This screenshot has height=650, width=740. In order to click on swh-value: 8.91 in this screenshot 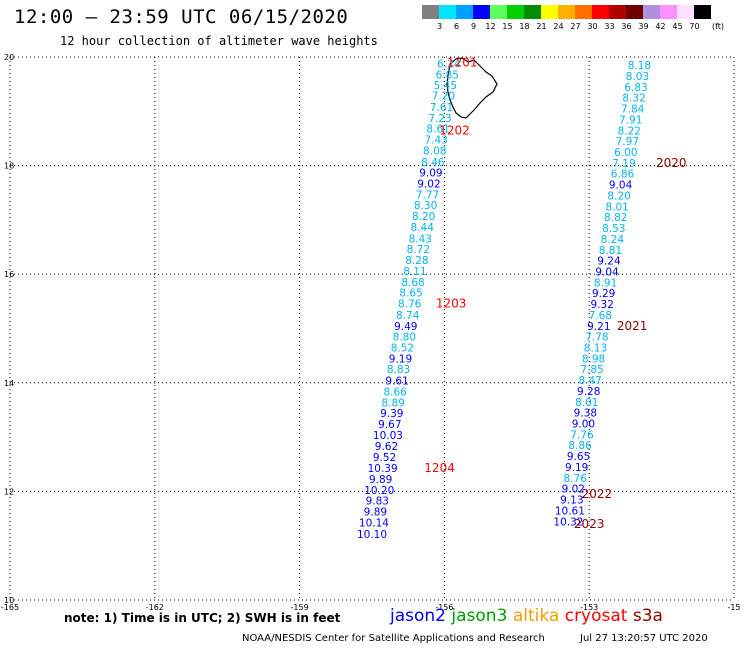, I will do `click(605, 283)`.